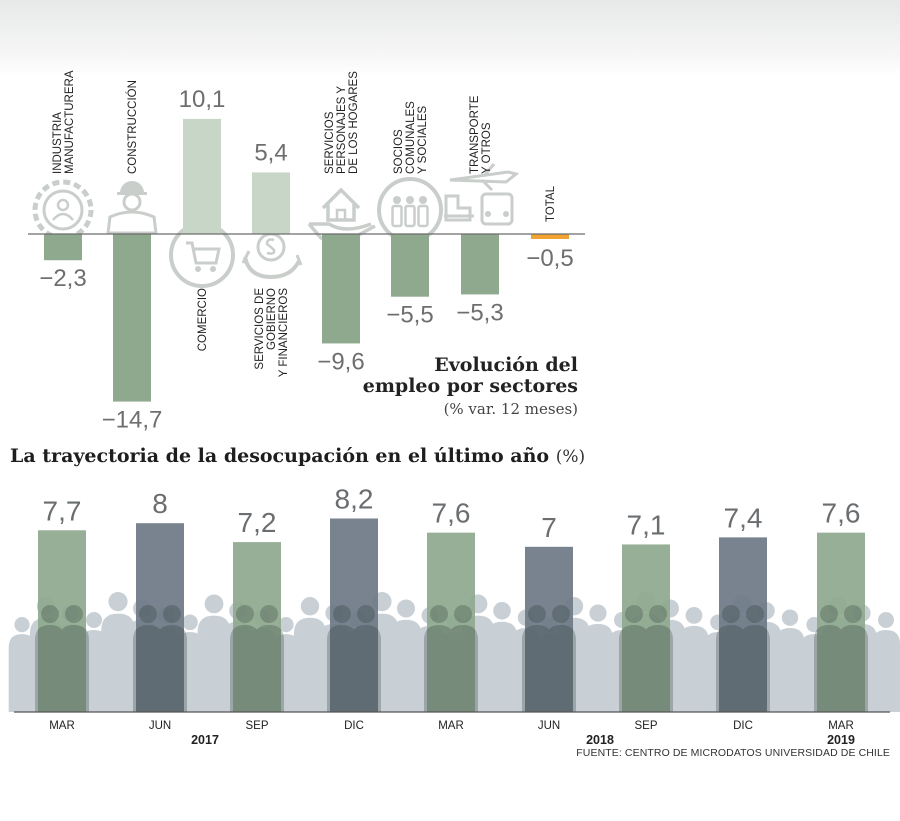  Describe the element at coordinates (203, 319) in the screenshot. I see `sector-label: COMERCIO` at that location.